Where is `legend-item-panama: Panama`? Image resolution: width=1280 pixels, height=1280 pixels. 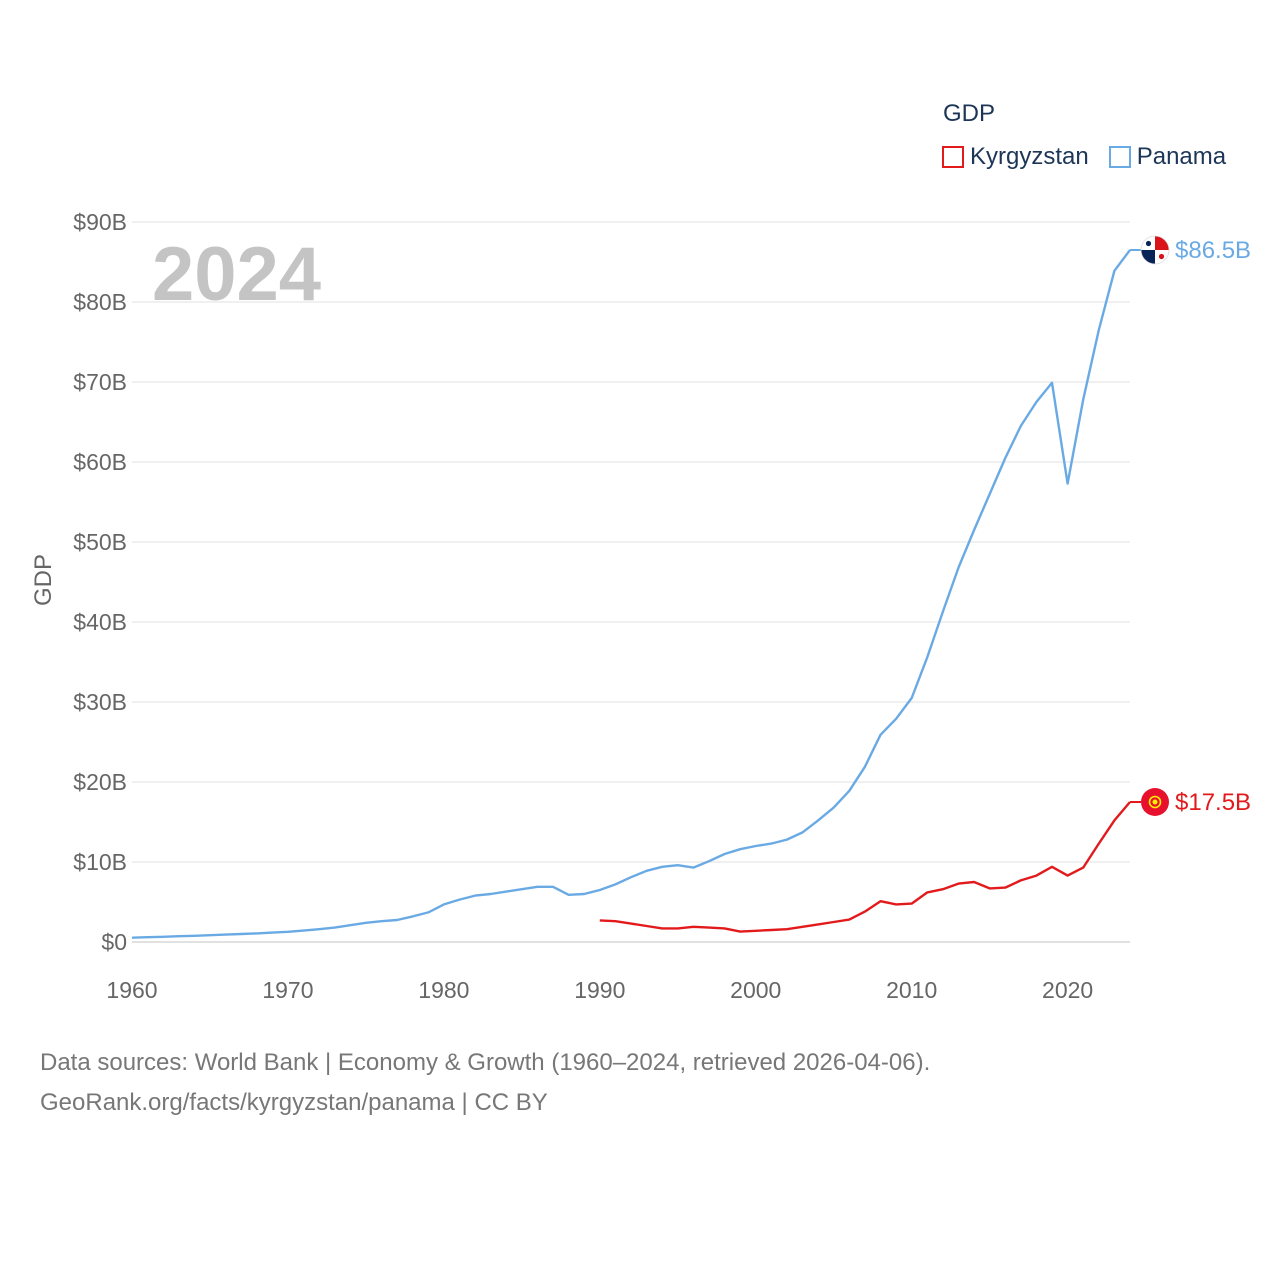
legend-item-panama: Panama is located at coordinates (1167, 157).